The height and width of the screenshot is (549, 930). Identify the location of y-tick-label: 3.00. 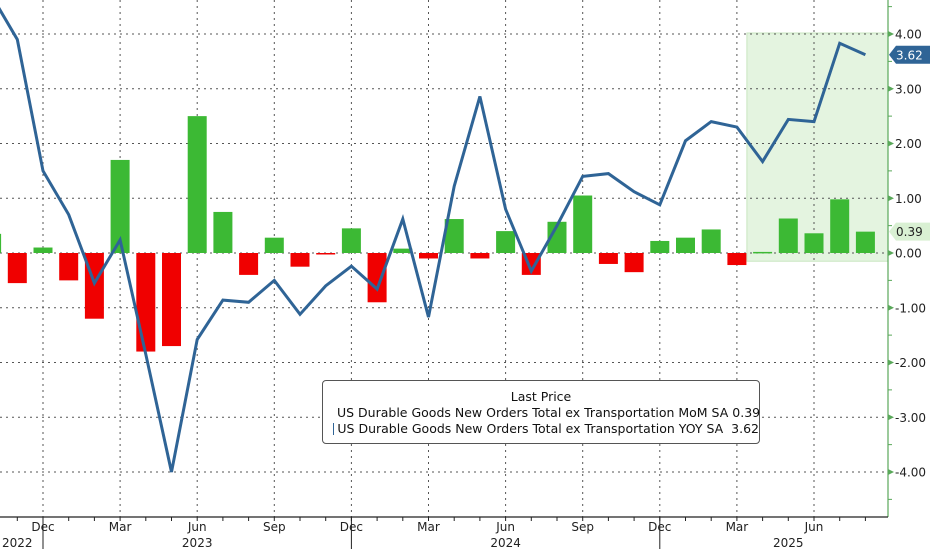
(908, 89).